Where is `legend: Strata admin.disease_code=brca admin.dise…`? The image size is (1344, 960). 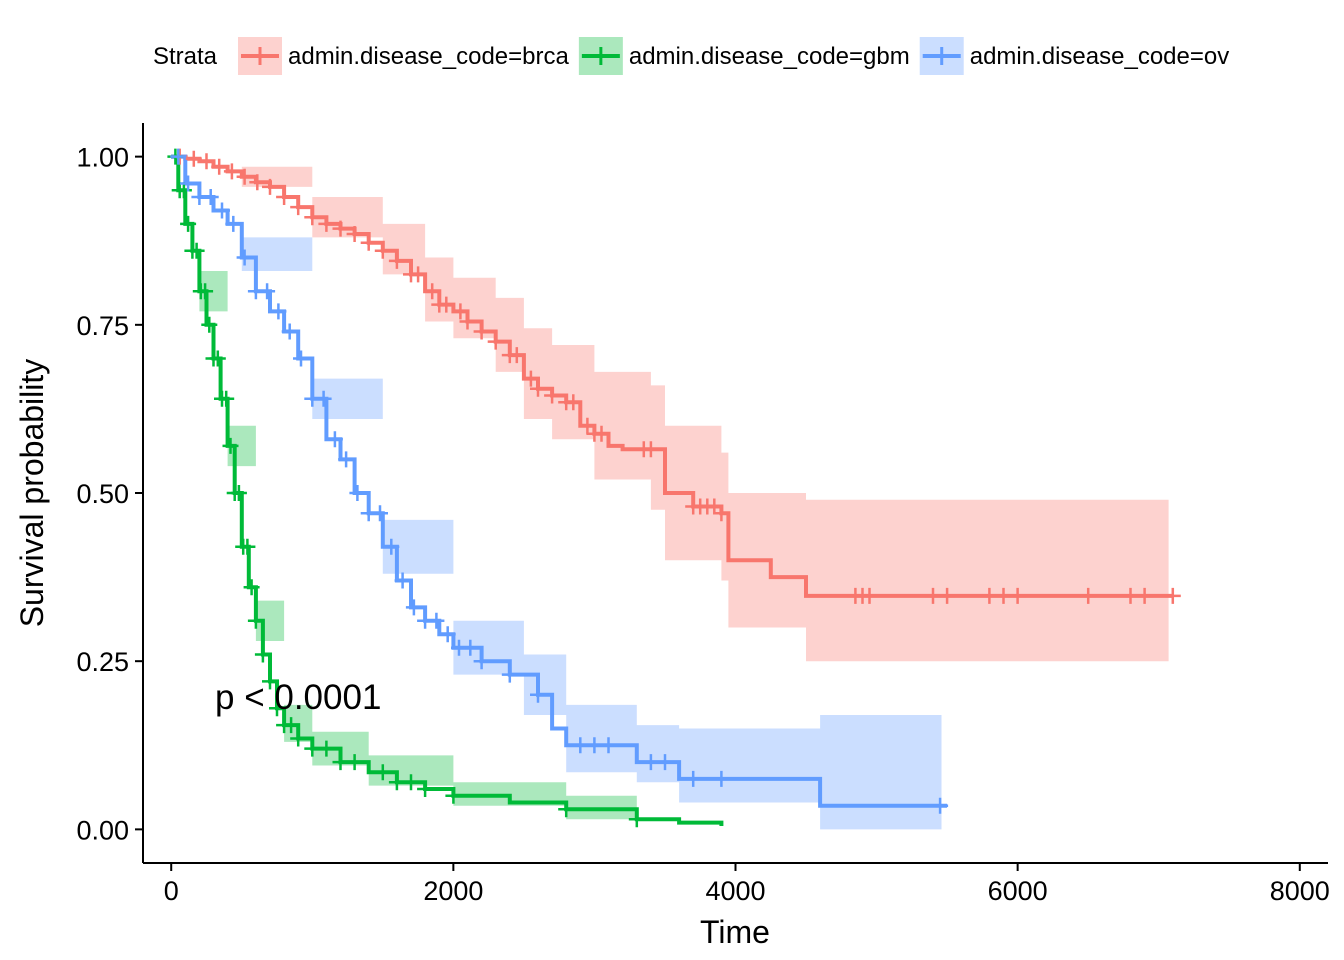 legend: Strata admin.disease_code=brca admin.dise… is located at coordinates (691, 56).